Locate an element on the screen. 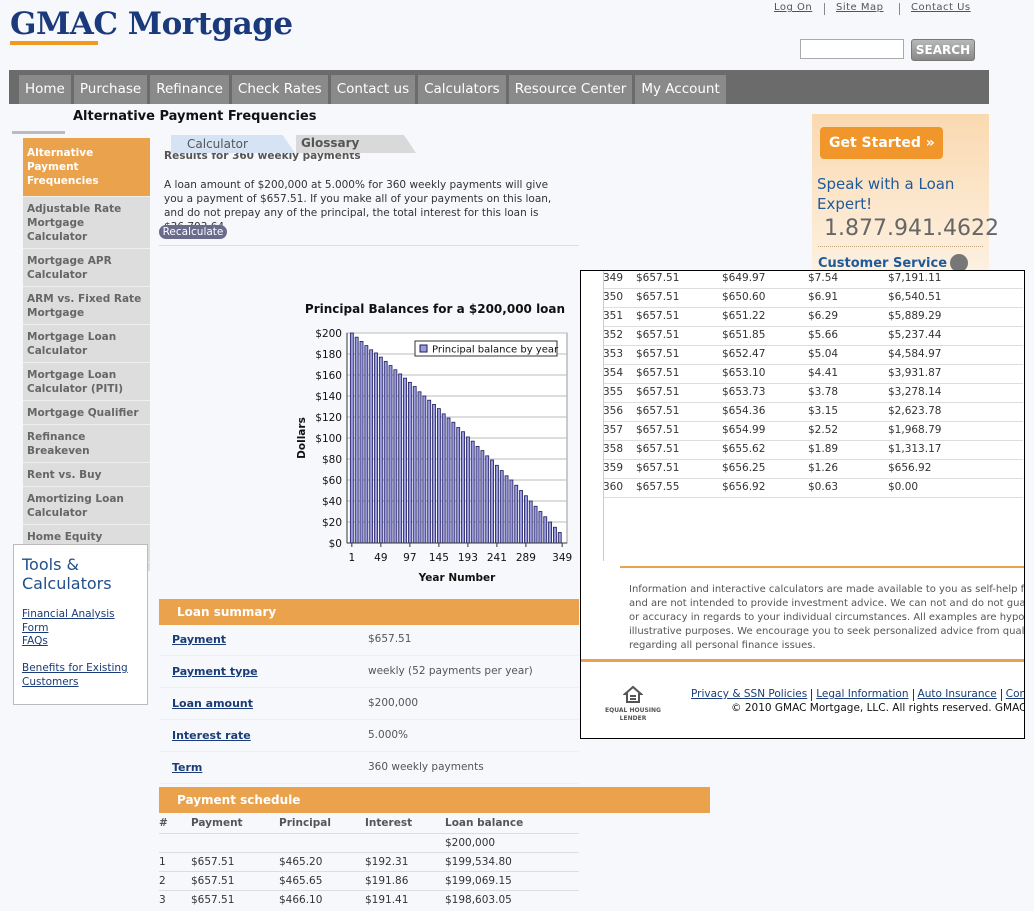  sidebar-item: Alternative Payment Frequencies is located at coordinates (86, 167).